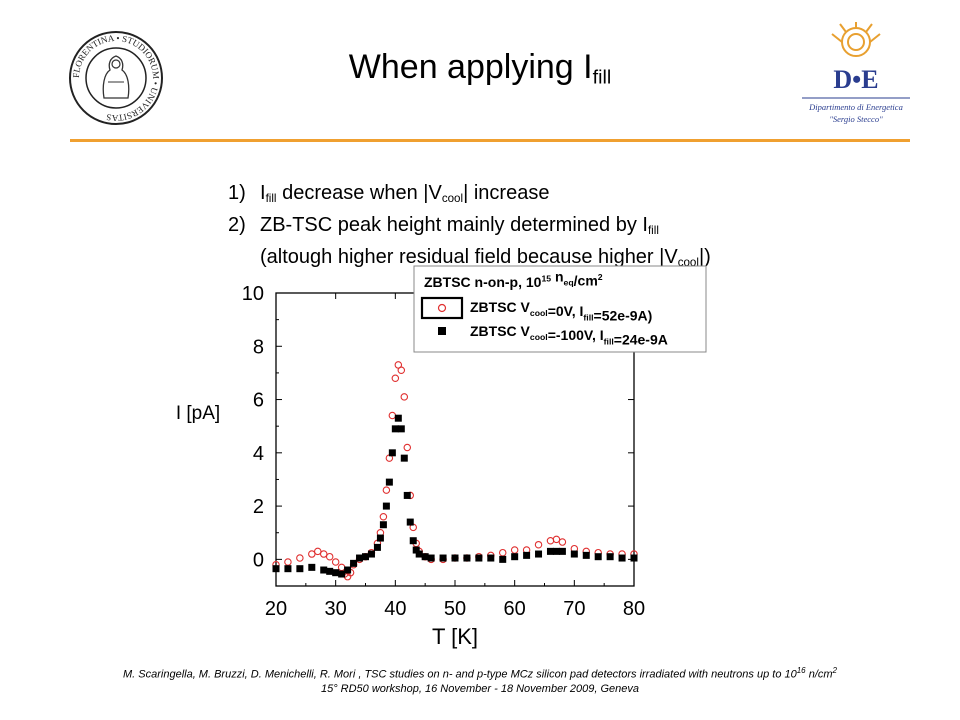 The height and width of the screenshot is (720, 960). I want to click on x-tick-label: 80, so click(634, 609).